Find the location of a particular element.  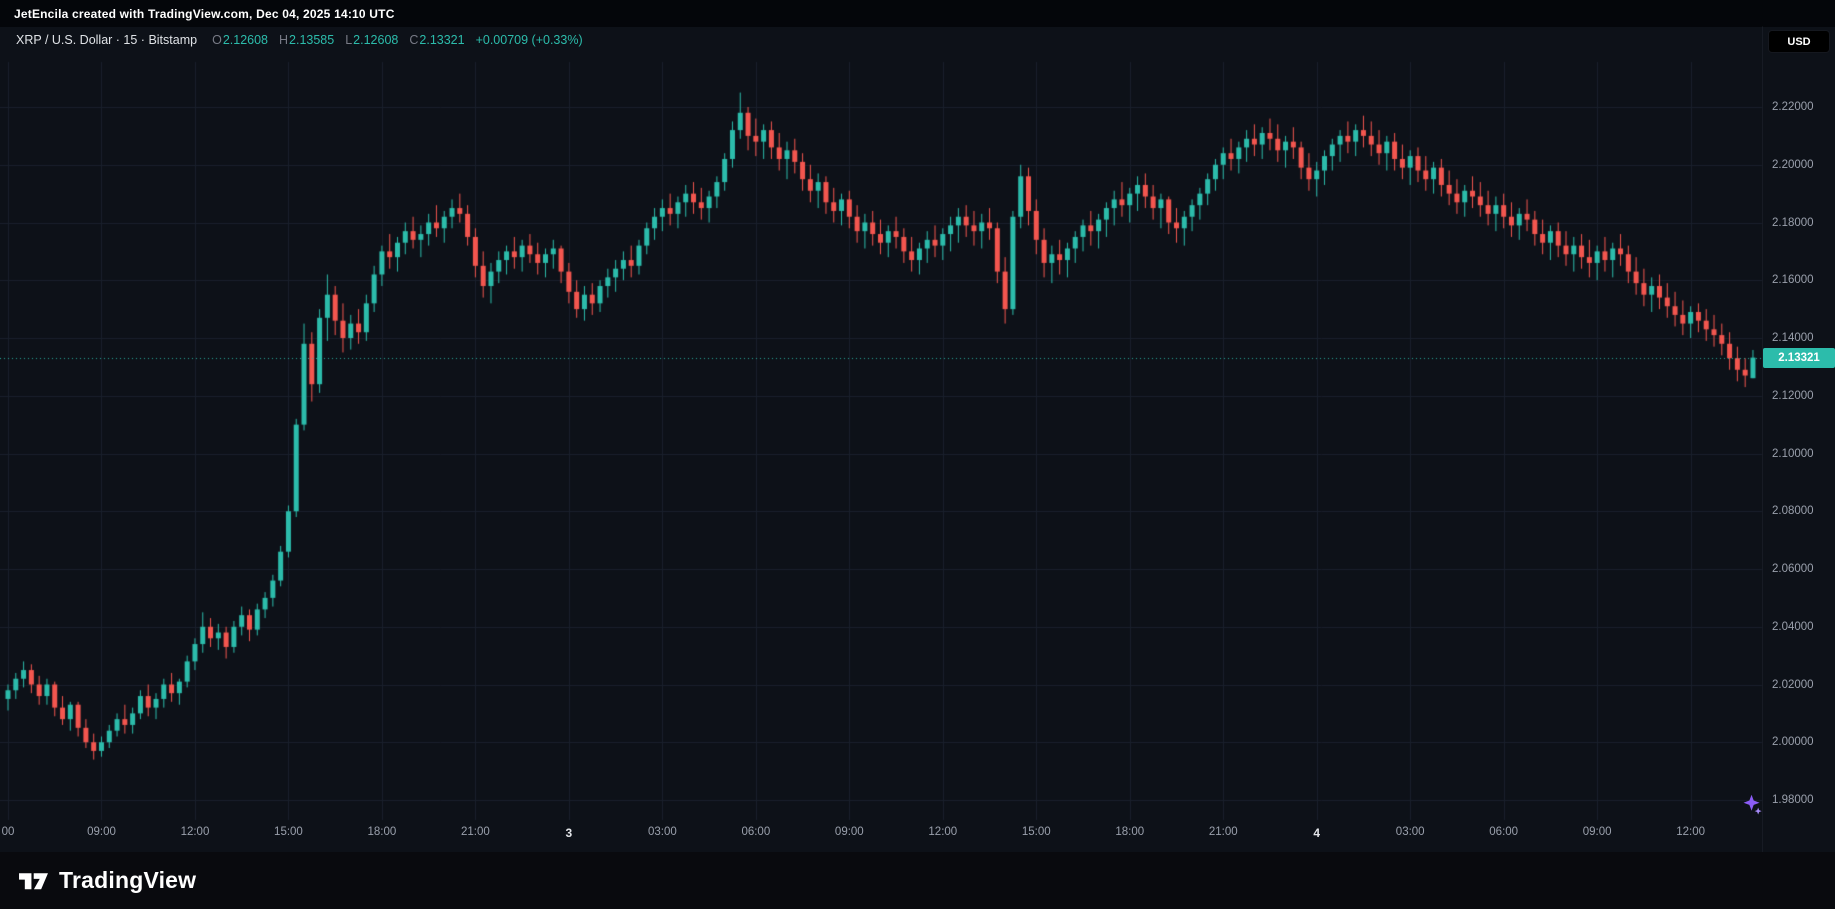

price-axis-label: 2.18000 is located at coordinates (1793, 222).